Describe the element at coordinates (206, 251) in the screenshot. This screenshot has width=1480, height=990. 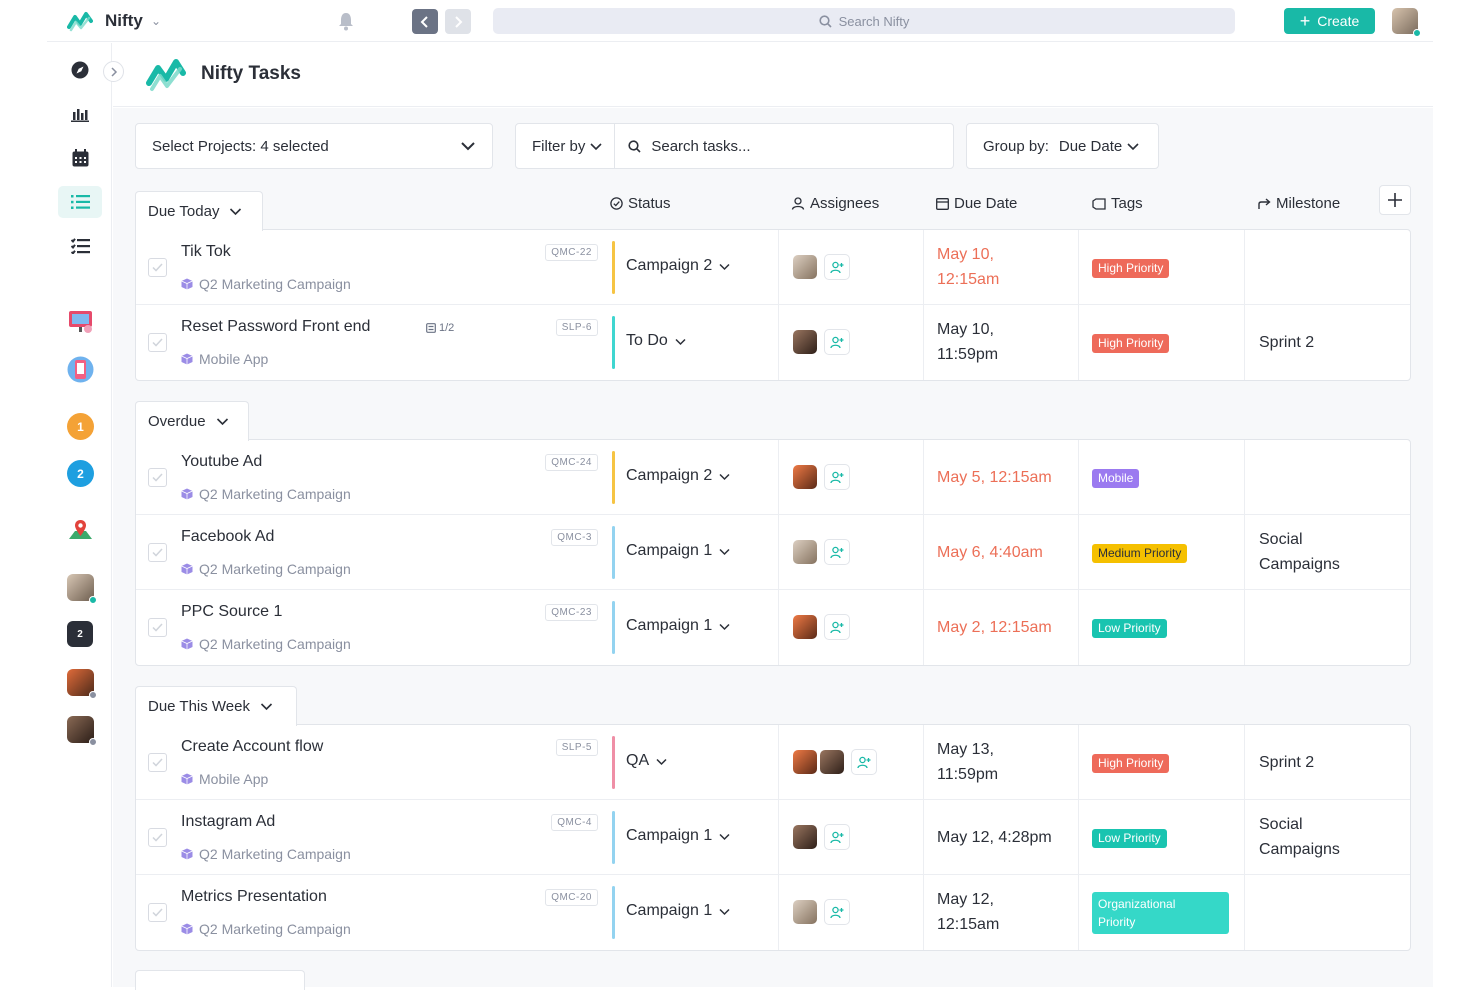
I see `task-name: Tik Tok` at that location.